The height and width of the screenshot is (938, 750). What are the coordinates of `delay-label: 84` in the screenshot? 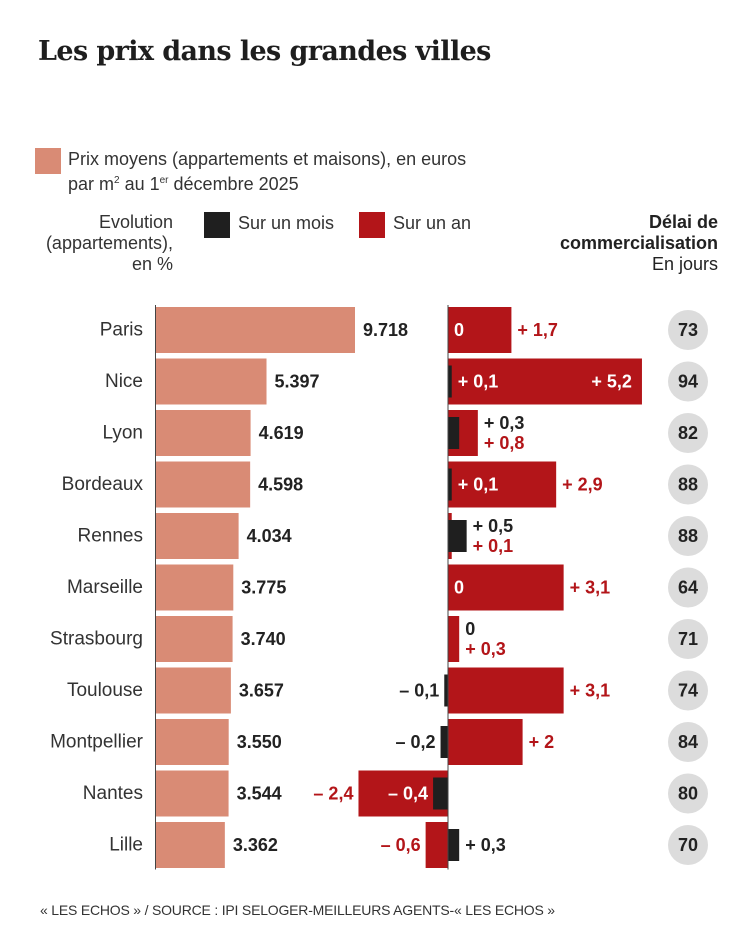 It's located at (688, 742).